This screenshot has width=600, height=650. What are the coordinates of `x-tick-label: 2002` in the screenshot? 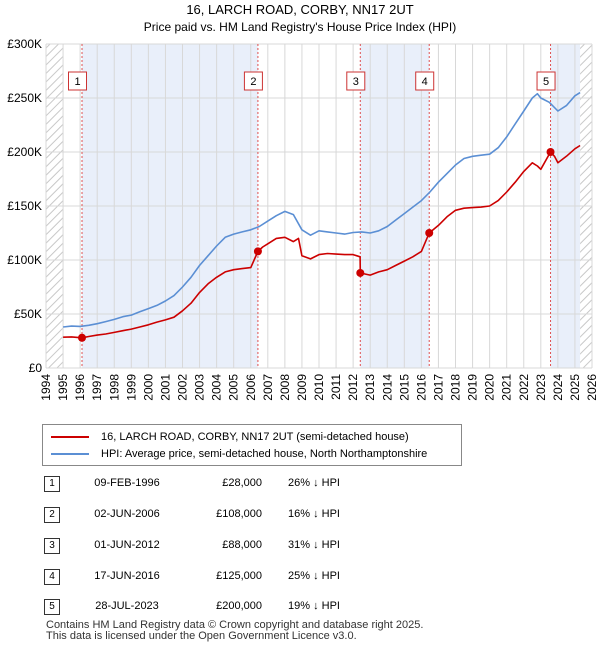 It's located at (183, 387).